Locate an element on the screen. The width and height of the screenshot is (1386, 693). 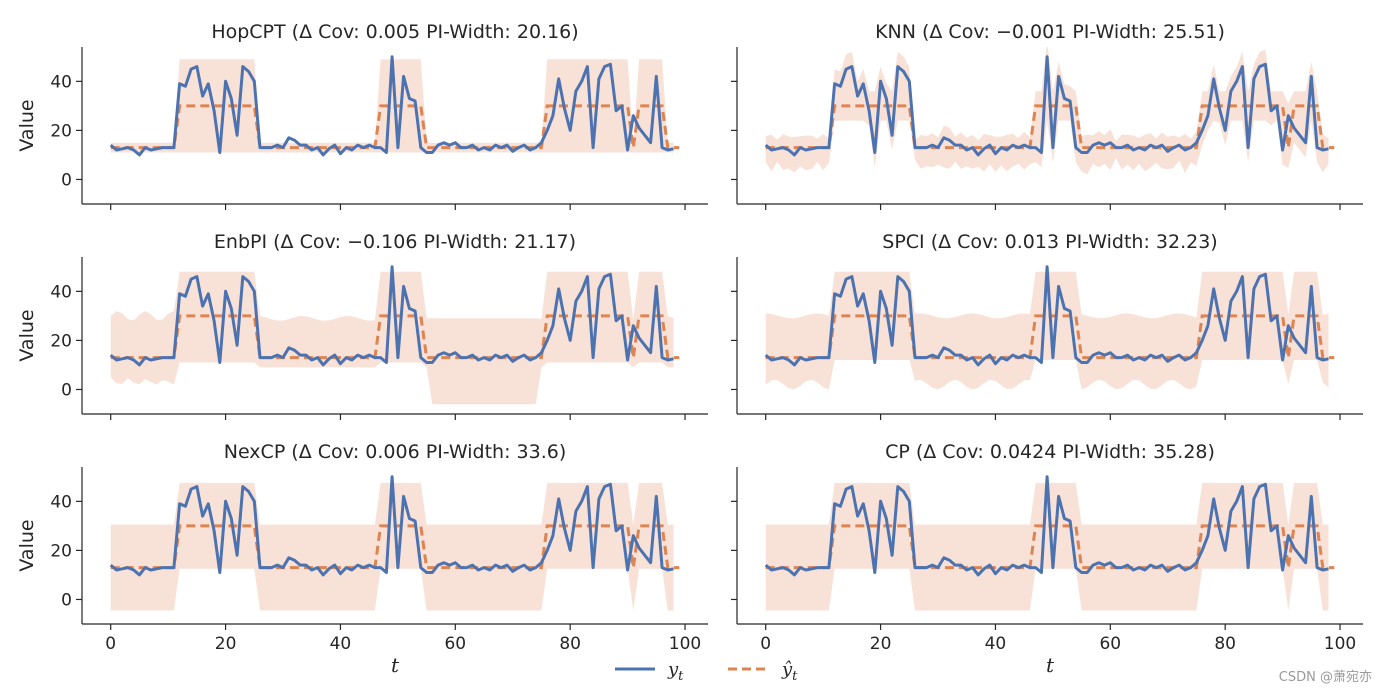
x-axis-label-left: t is located at coordinates (395, 665).